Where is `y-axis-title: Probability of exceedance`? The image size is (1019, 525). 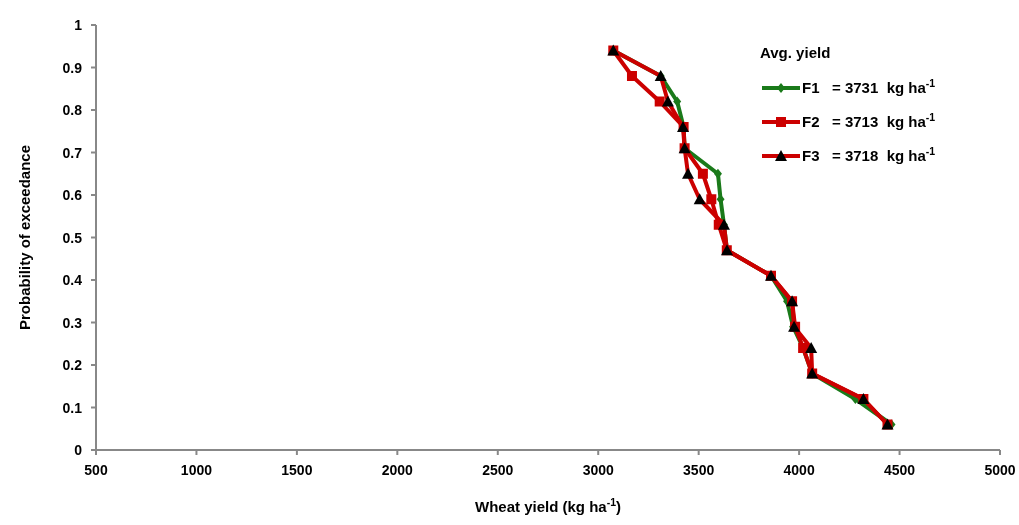 y-axis-title: Probability of exceedance is located at coordinates (24, 237).